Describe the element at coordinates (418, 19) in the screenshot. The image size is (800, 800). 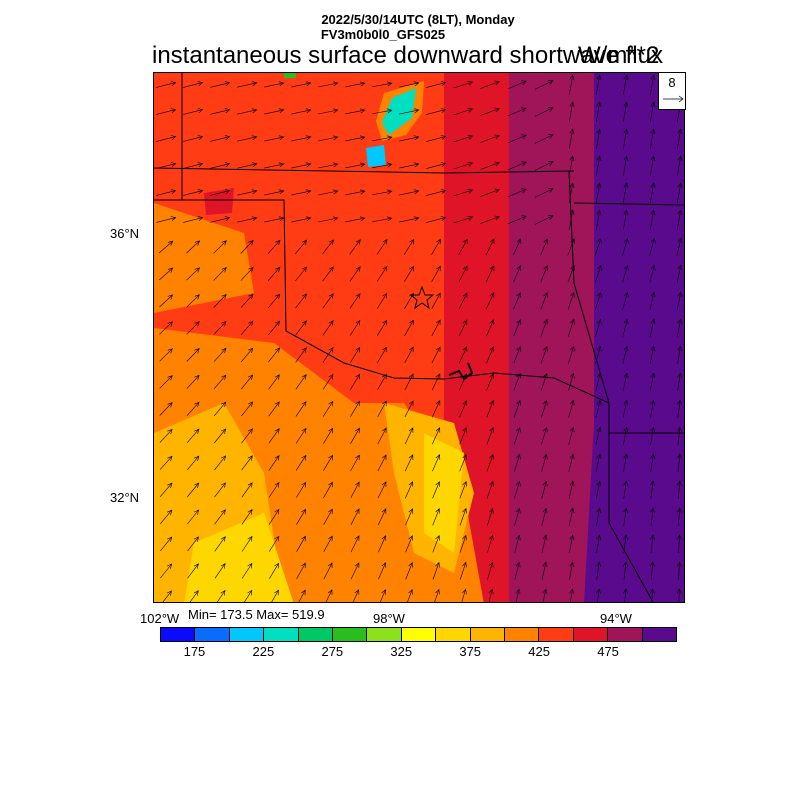
I see `valid-time-title: 2022/5/30/14UTC (8LT), Monday` at that location.